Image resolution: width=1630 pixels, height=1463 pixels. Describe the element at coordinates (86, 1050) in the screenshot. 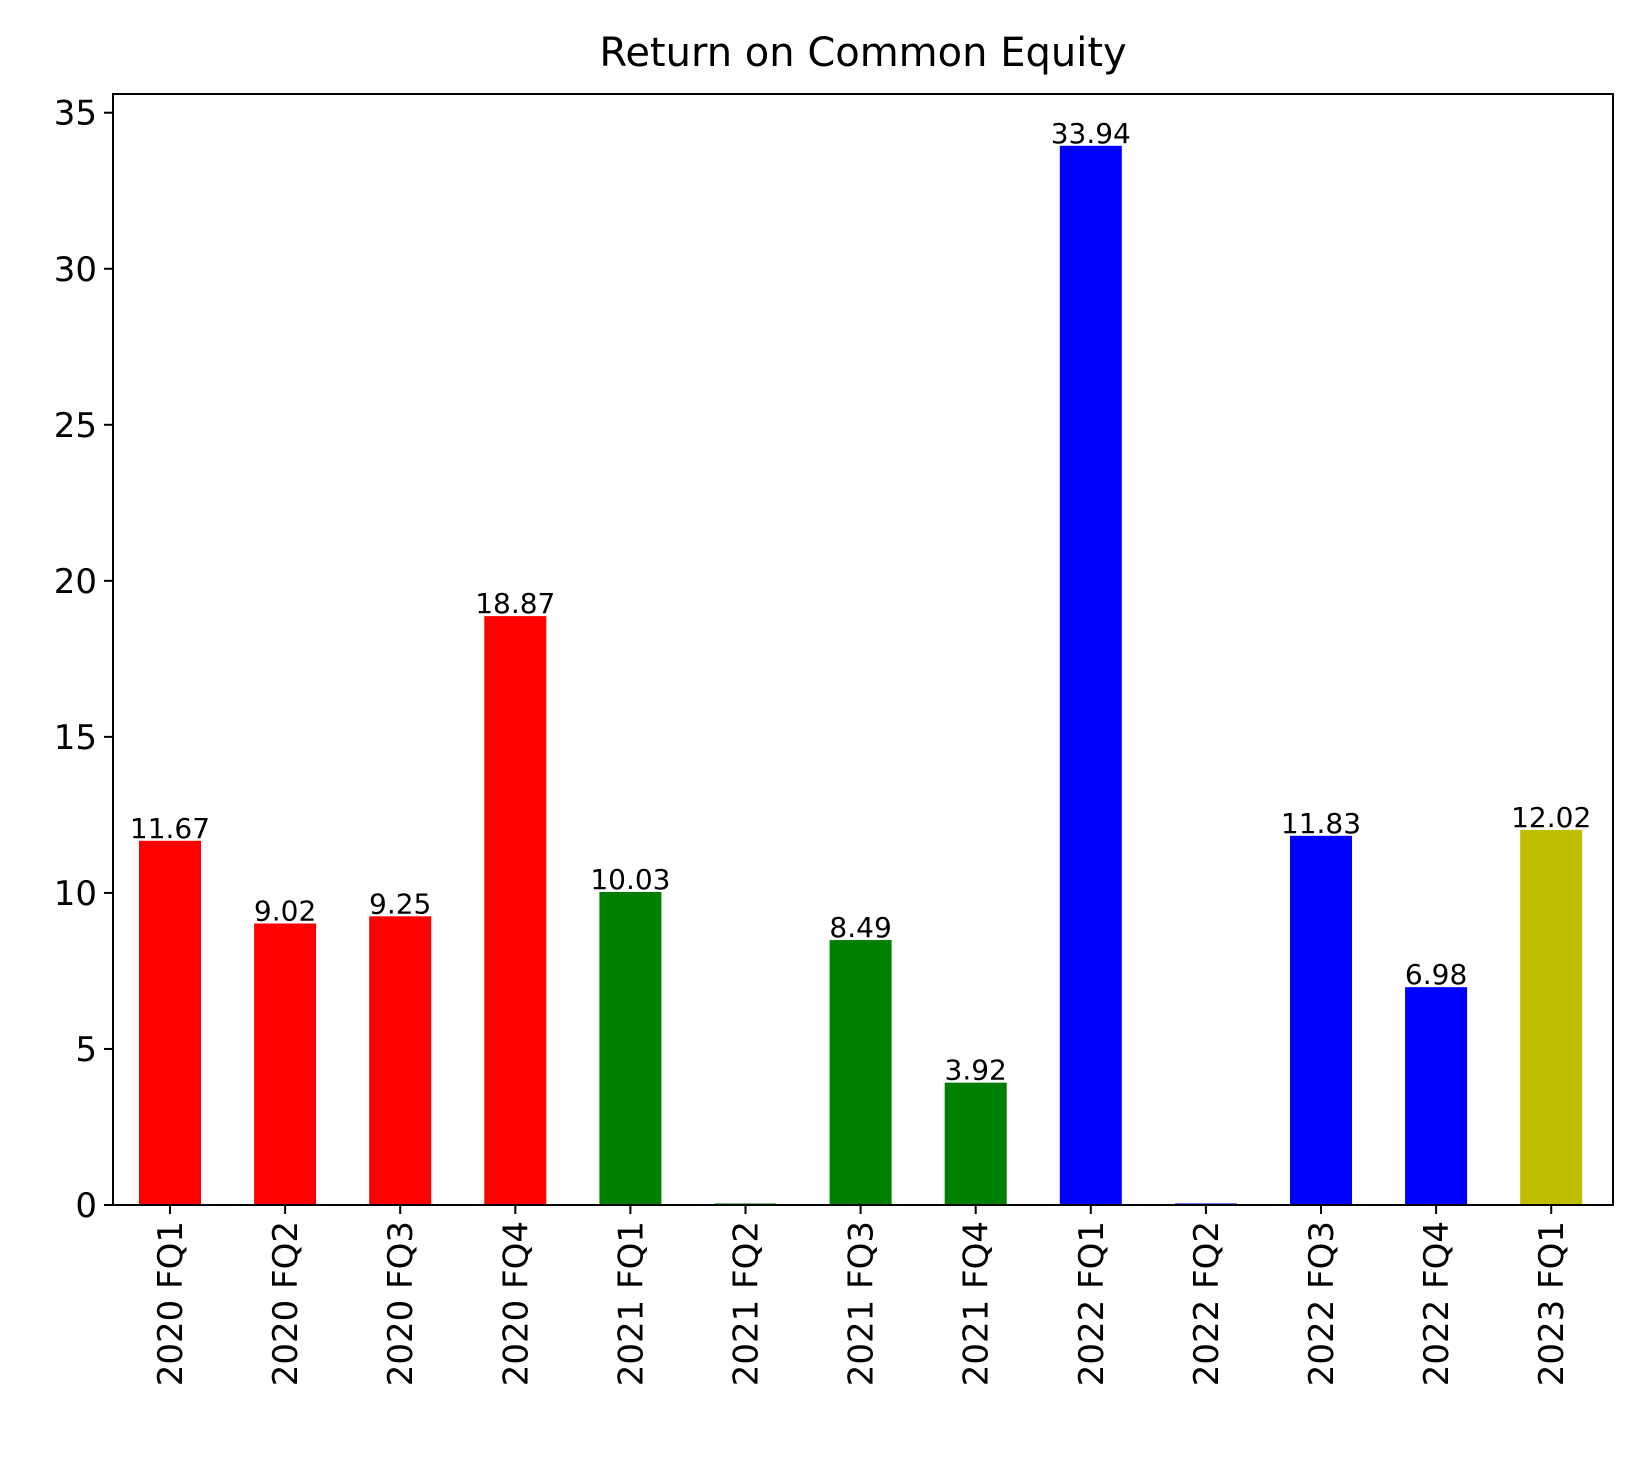

I see `y-tick-label: 5` at that location.